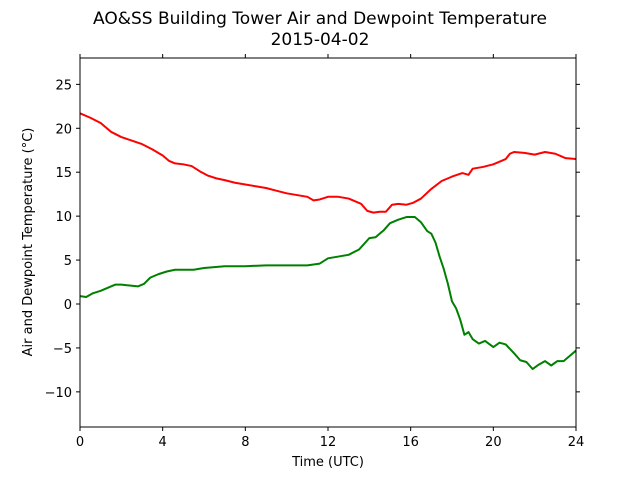 Image resolution: width=640 pixels, height=484 pixels. I want to click on x-tick-label: 24, so click(576, 442).